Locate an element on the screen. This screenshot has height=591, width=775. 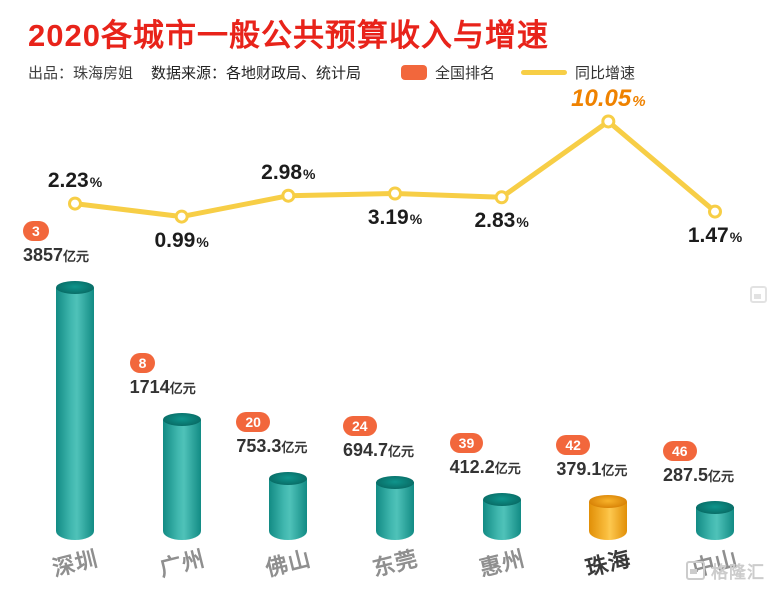
bar-label-stack: 8 1714亿元 is located at coordinates (162, 375).